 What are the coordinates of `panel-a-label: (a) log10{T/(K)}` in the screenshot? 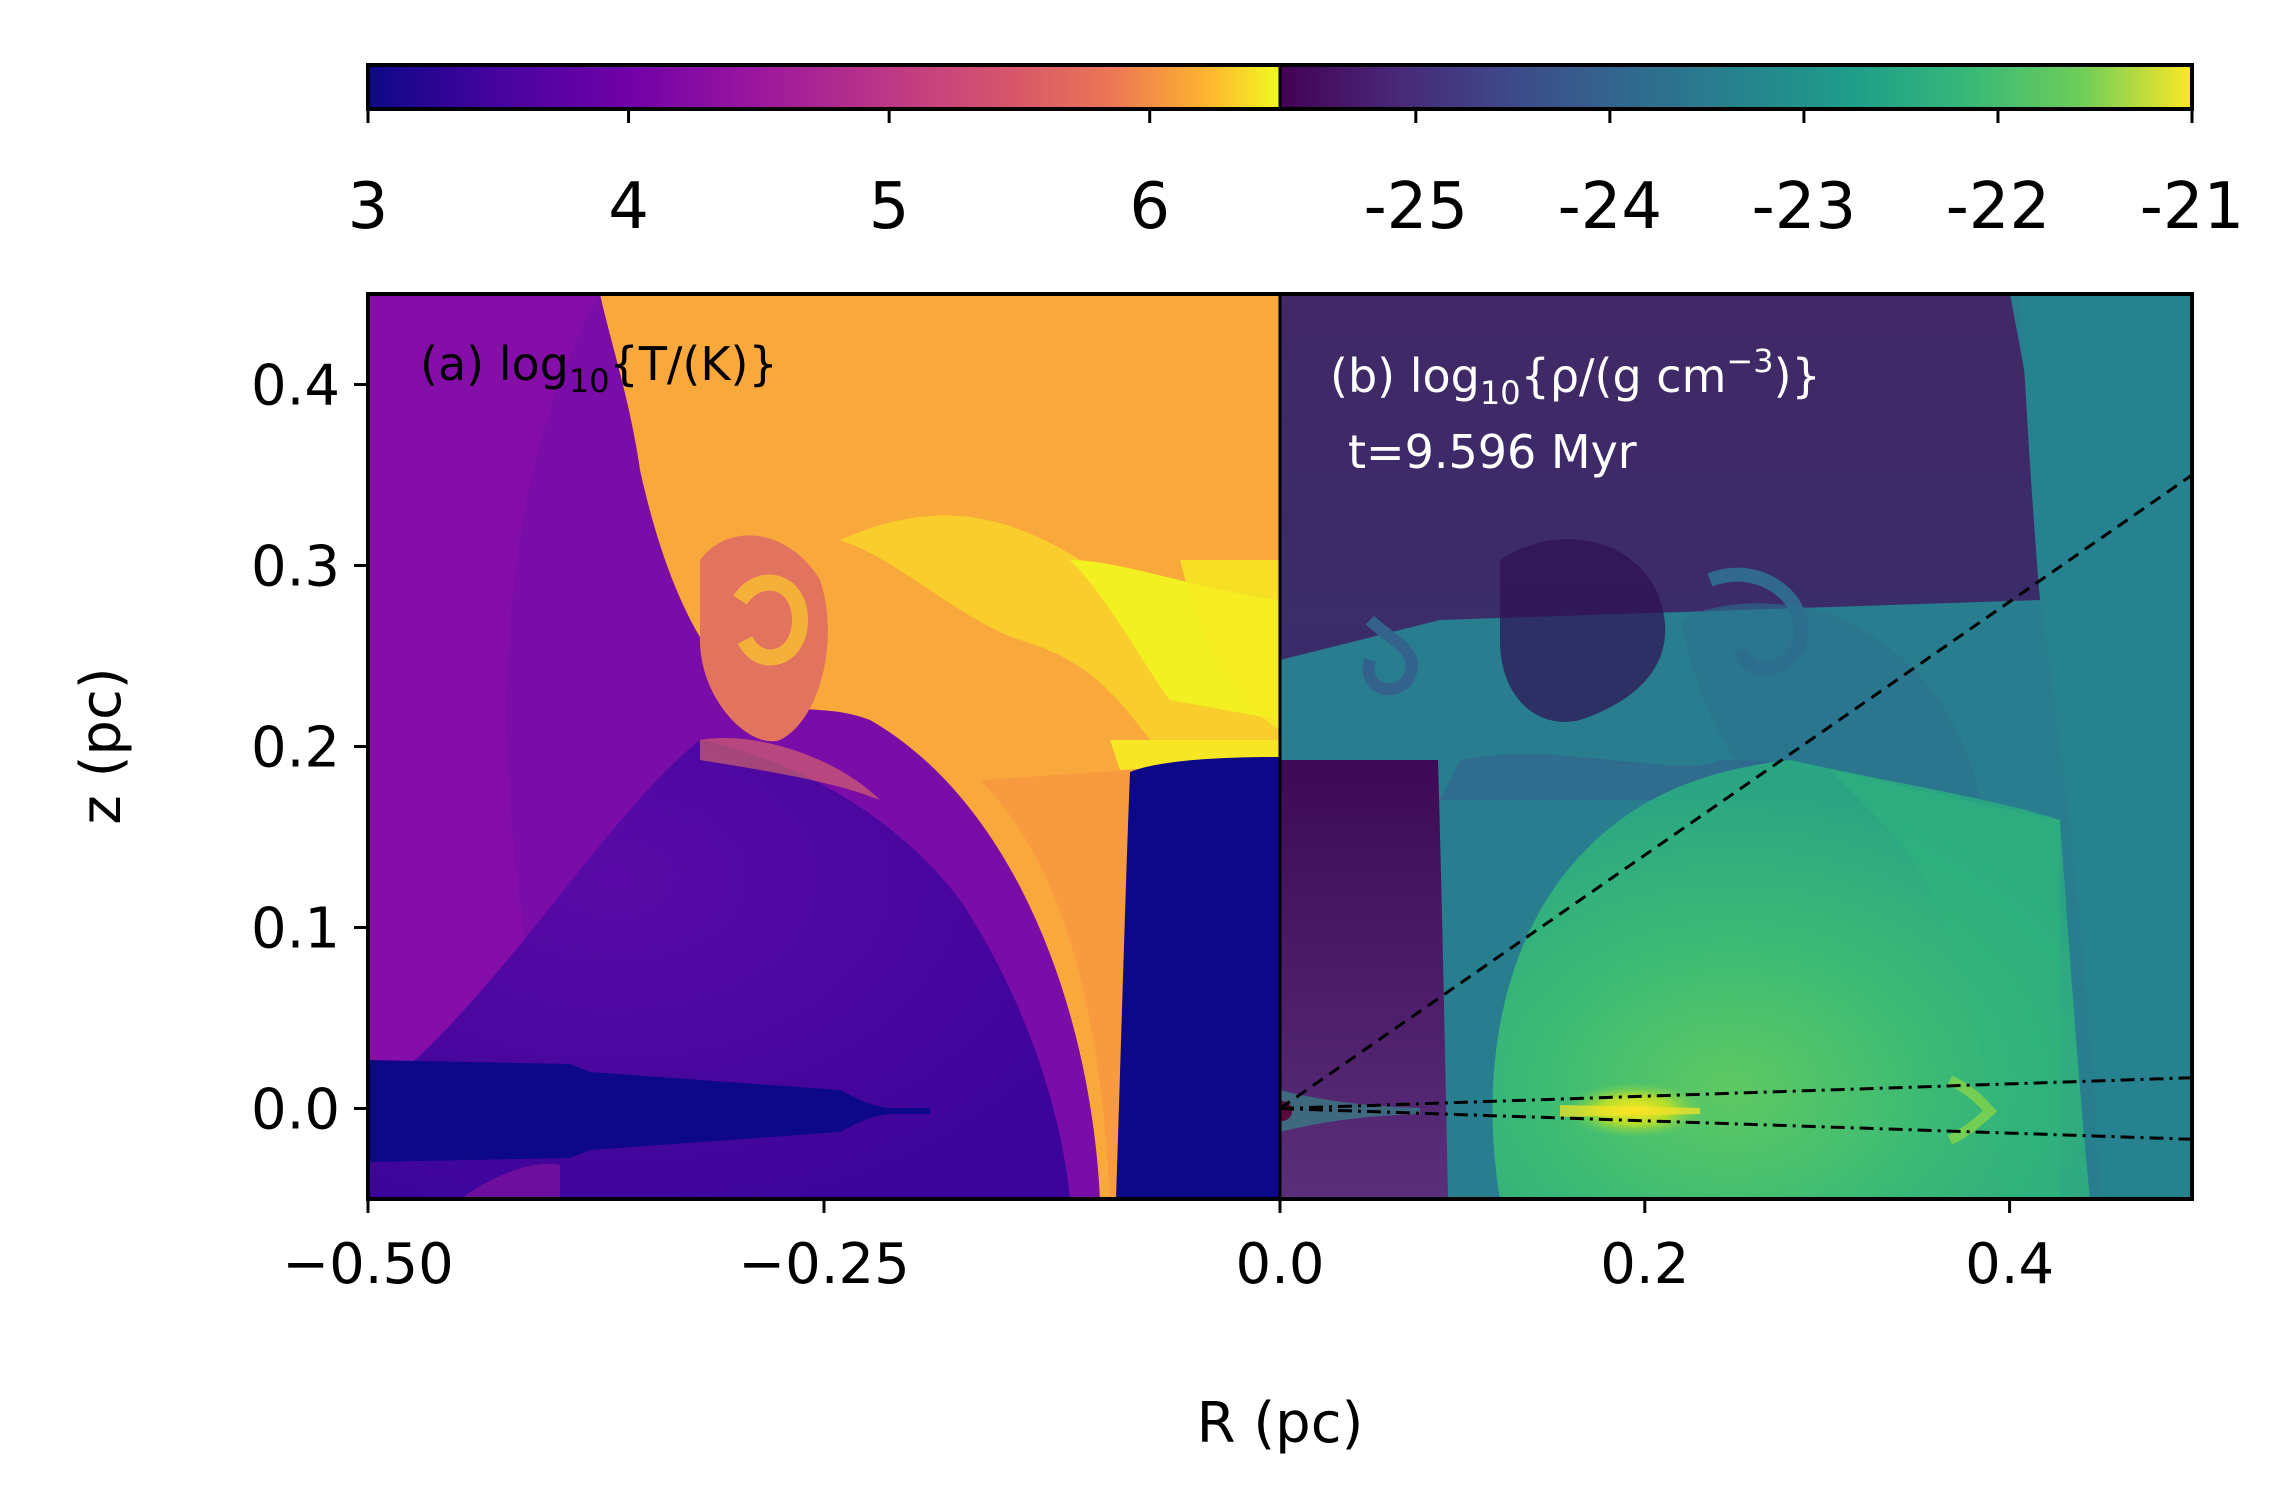 It's located at (599, 368).